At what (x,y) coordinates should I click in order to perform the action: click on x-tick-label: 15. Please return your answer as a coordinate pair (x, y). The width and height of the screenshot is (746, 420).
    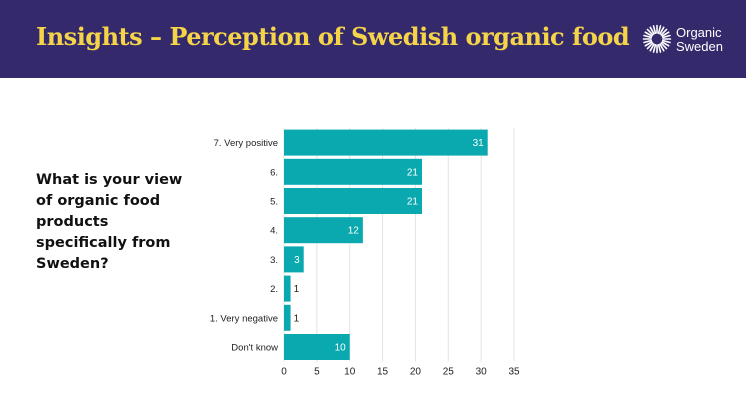
    Looking at the image, I should click on (383, 372).